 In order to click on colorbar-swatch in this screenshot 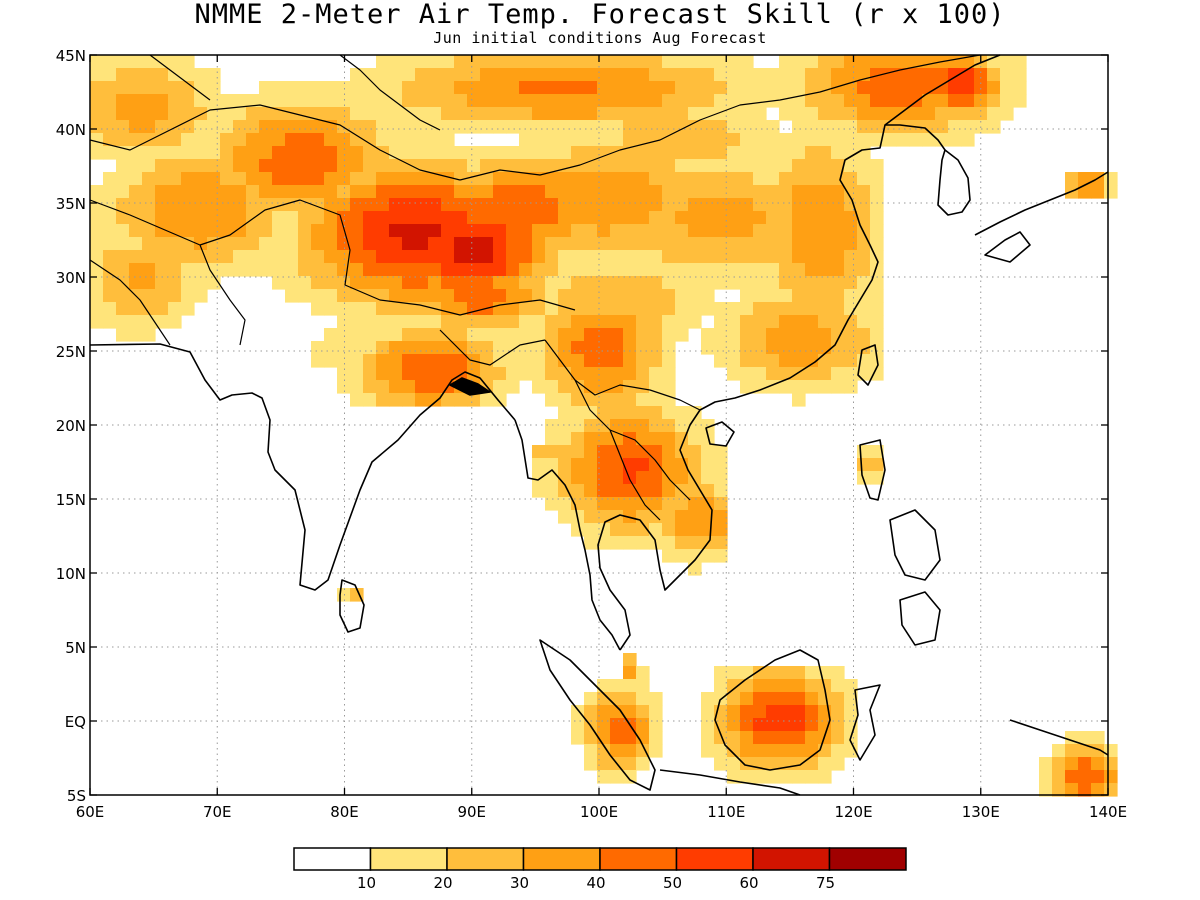, I will do `click(791, 859)`.